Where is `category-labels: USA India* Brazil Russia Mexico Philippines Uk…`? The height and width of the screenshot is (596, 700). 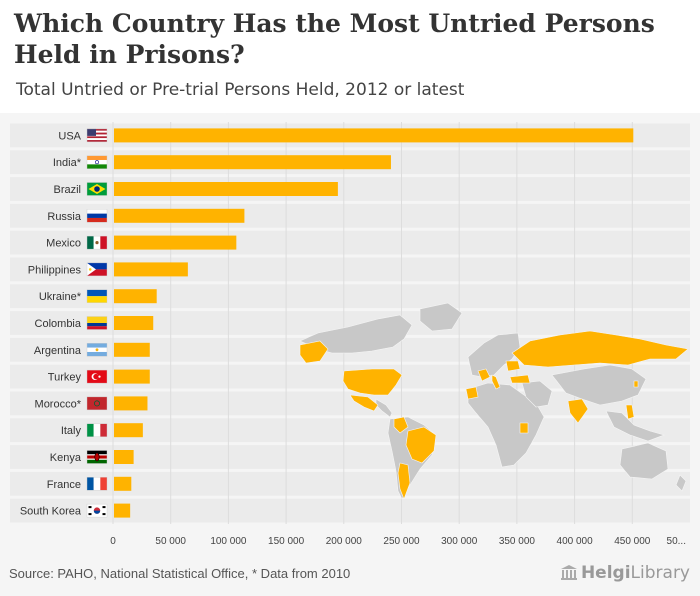 category-labels: USA India* Brazil Russia Mexico Philippines Uk… is located at coordinates (51, 323).